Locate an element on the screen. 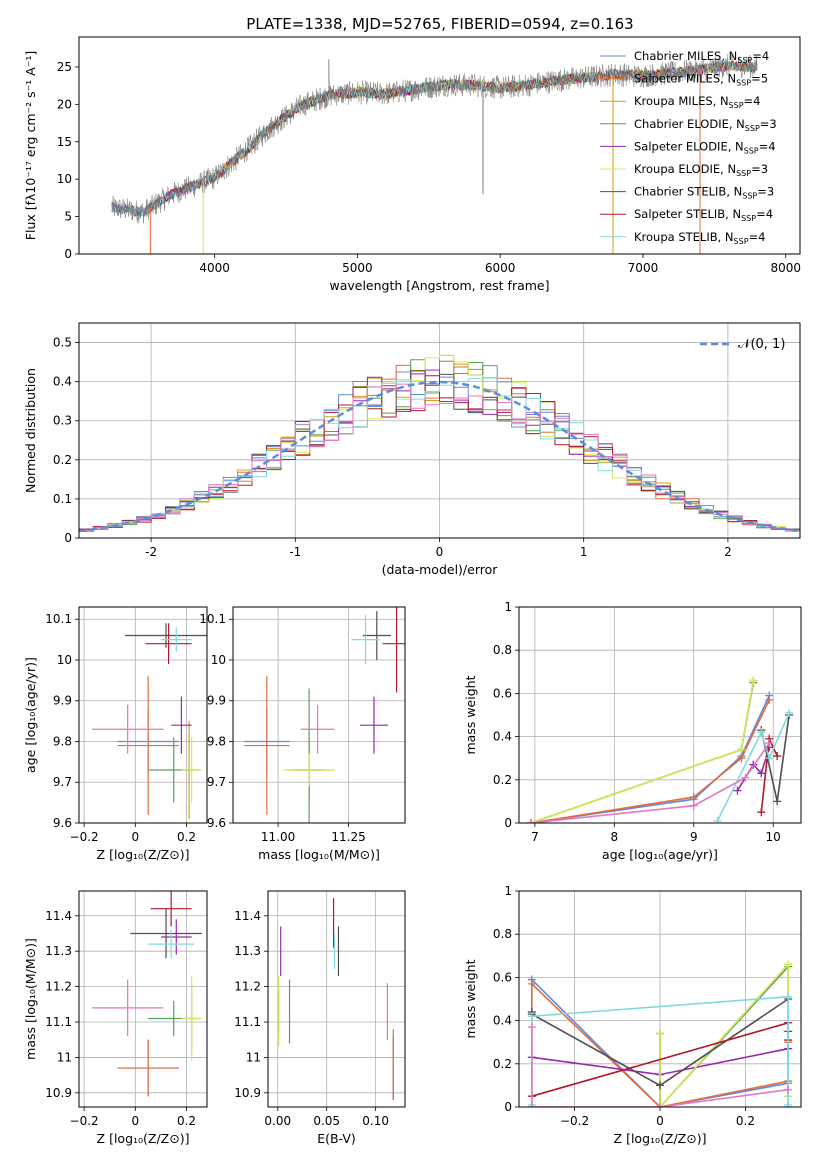 This screenshot has height=1170, width=819. age-weight-ylabel: mass weight is located at coordinates (470, 714).